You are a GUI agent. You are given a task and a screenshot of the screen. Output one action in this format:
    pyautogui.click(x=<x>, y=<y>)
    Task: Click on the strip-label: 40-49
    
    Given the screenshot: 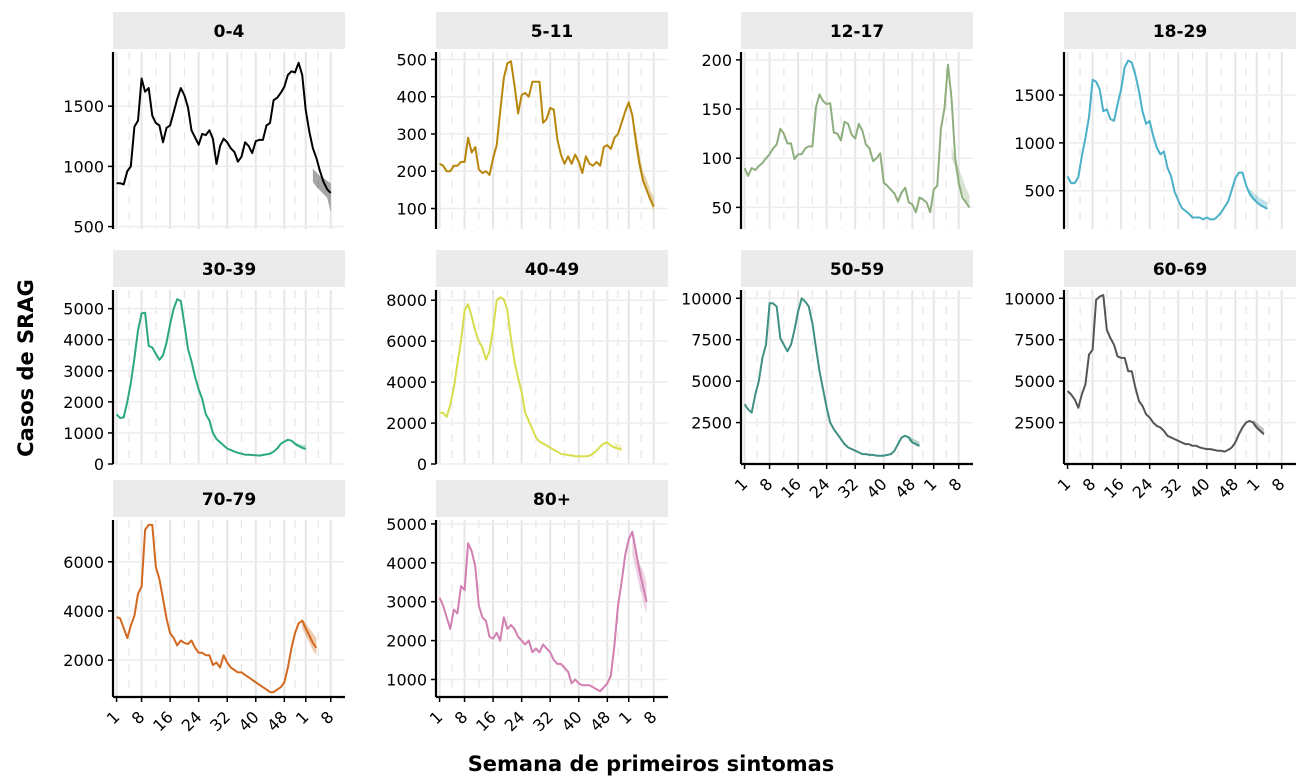 What is the action you would take?
    pyautogui.click(x=552, y=270)
    